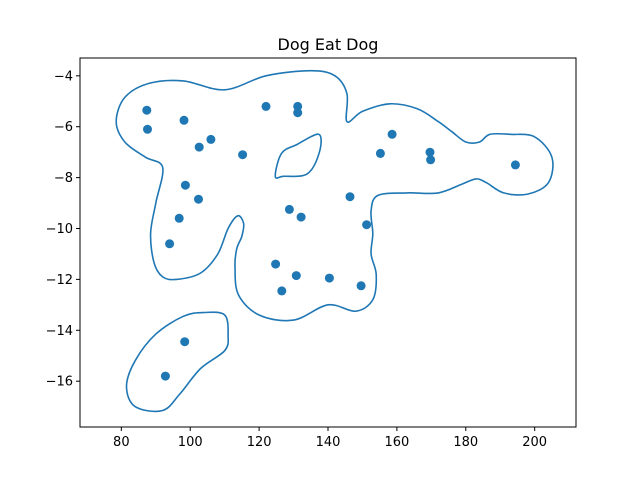 Image resolution: width=640 pixels, height=480 pixels. I want to click on y-axis: −16 −14 −12 −10 −8 −6 −4, so click(63, 229).